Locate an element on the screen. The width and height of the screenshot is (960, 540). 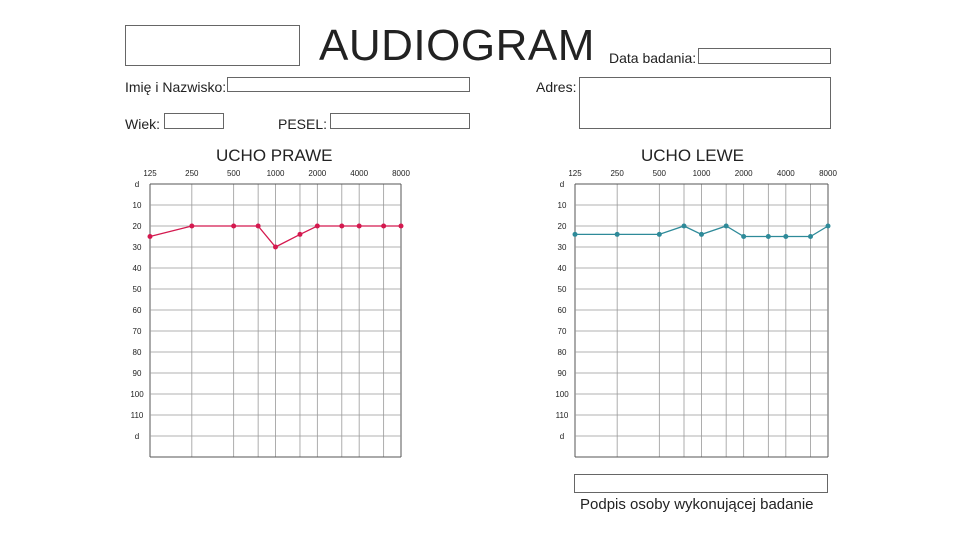
left-x-tick-label: 500 is located at coordinates (660, 173).